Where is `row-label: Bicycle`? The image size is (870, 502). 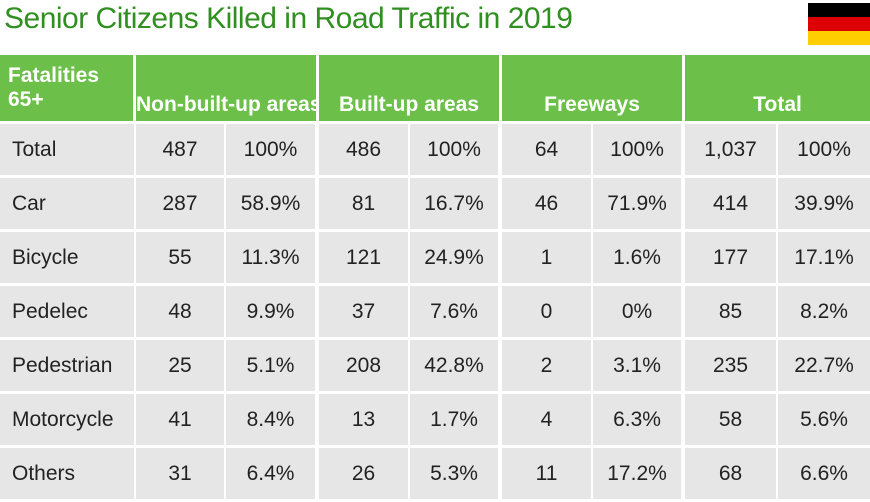 row-label: Bicycle is located at coordinates (68, 259).